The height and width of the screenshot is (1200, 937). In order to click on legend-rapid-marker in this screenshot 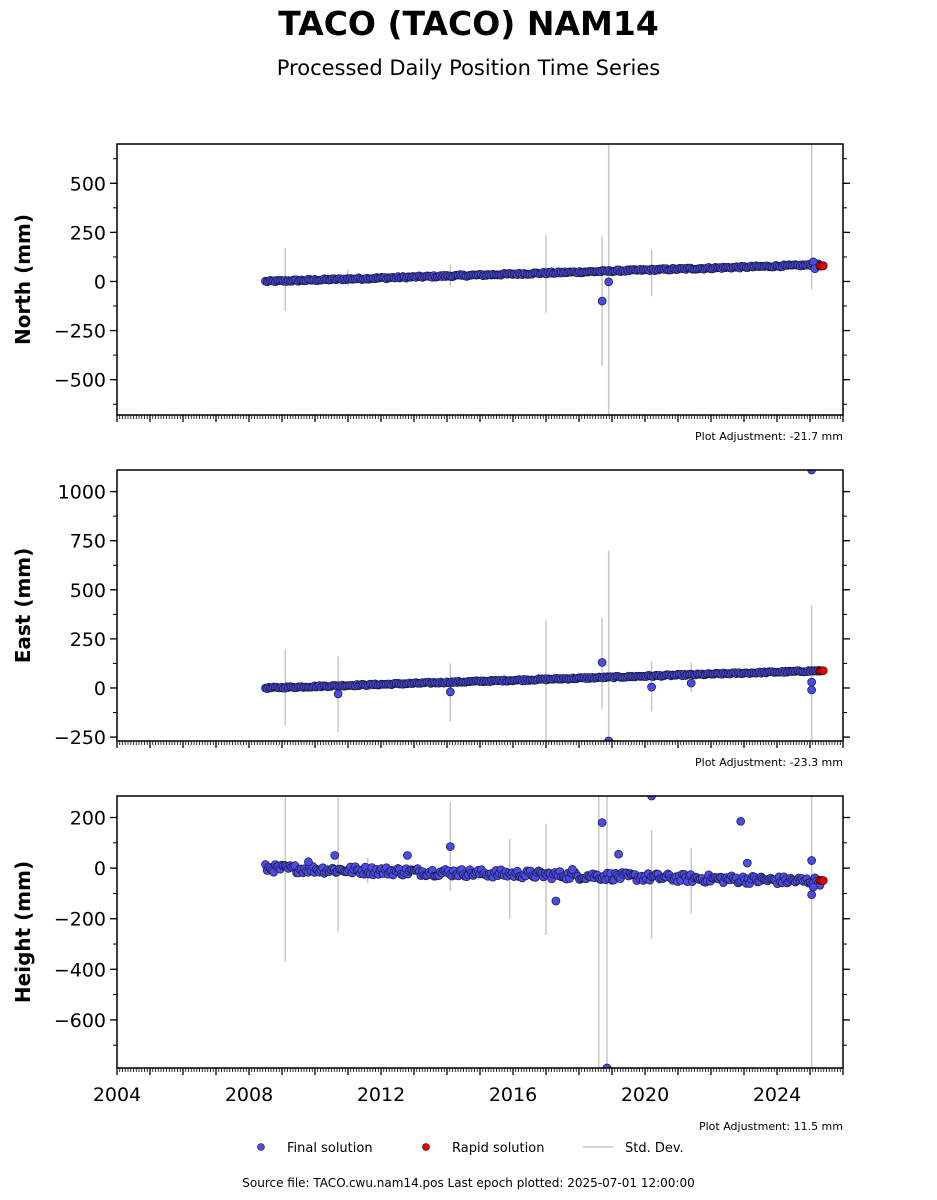, I will do `click(426, 1147)`.